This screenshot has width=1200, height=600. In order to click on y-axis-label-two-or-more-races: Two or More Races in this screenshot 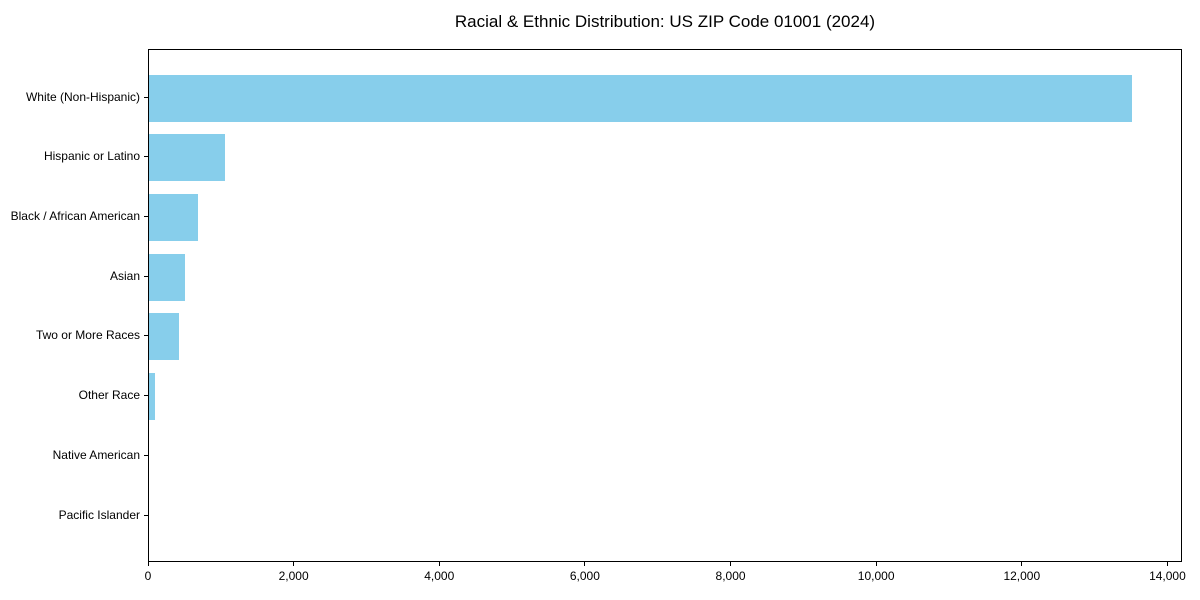, I will do `click(87, 335)`.